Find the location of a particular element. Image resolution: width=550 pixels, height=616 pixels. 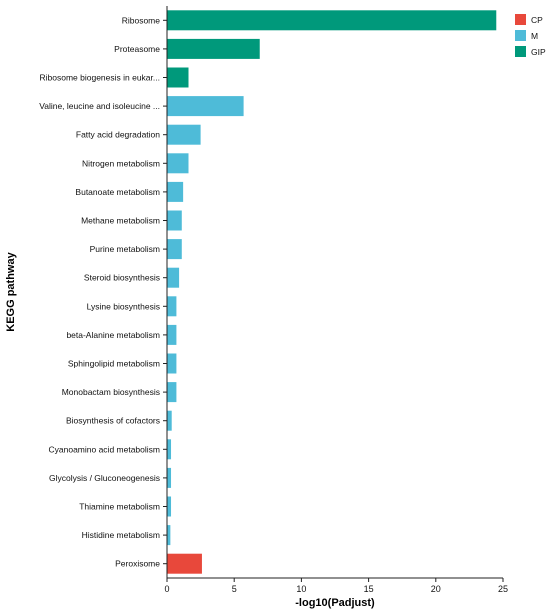

legend-label-cp: CP is located at coordinates (537, 20).